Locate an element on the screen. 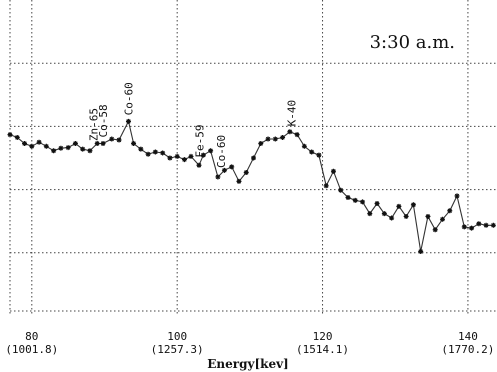 Image resolution: width=497 pixels, height=372 pixels. time-label: 3:30 a.m. is located at coordinates (412, 42).